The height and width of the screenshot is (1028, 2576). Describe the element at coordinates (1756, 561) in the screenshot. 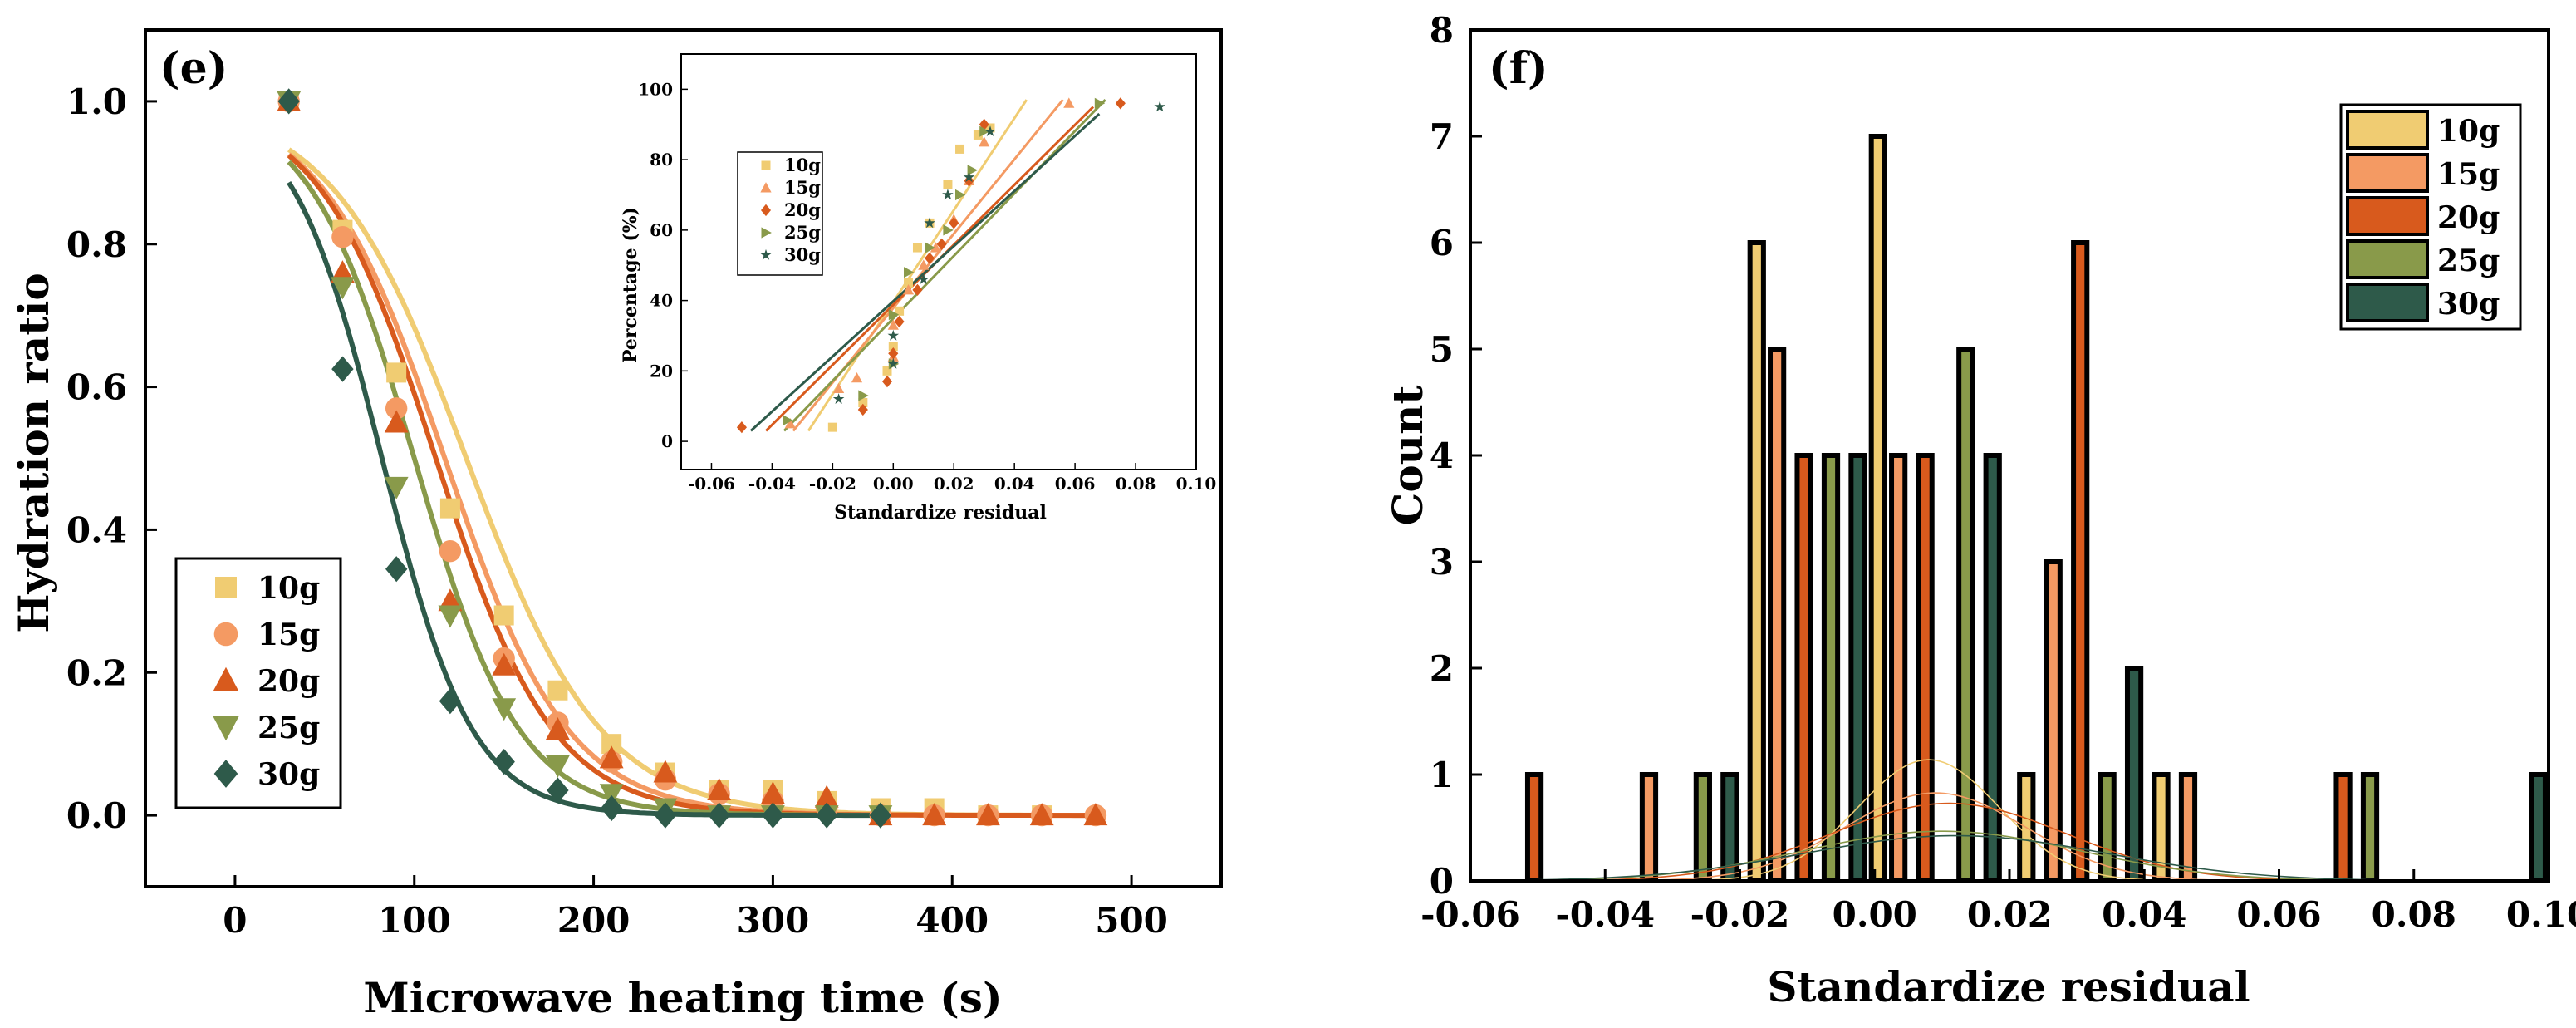

I see `bar-10g` at that location.